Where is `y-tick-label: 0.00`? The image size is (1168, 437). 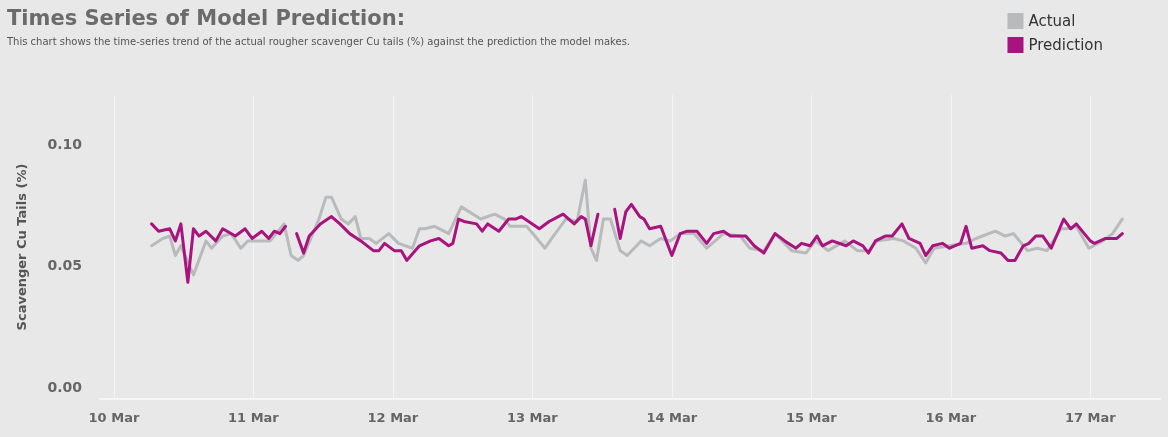
y-tick-label: 0.00 is located at coordinates (65, 386).